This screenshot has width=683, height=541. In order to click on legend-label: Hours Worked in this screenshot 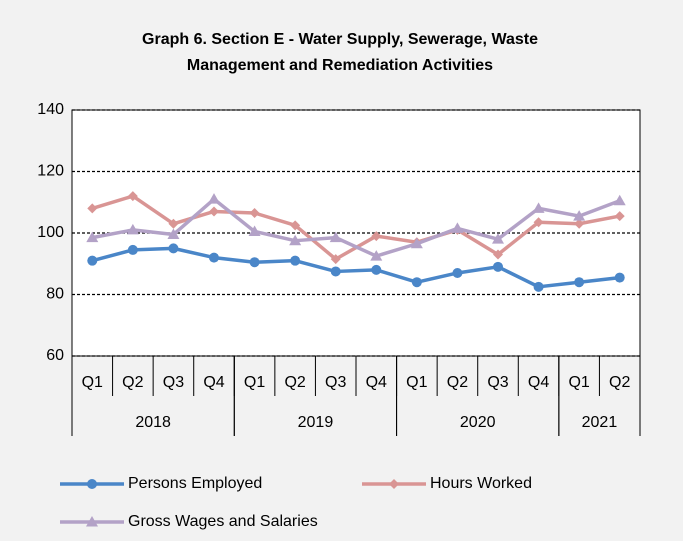, I will do `click(481, 483)`.